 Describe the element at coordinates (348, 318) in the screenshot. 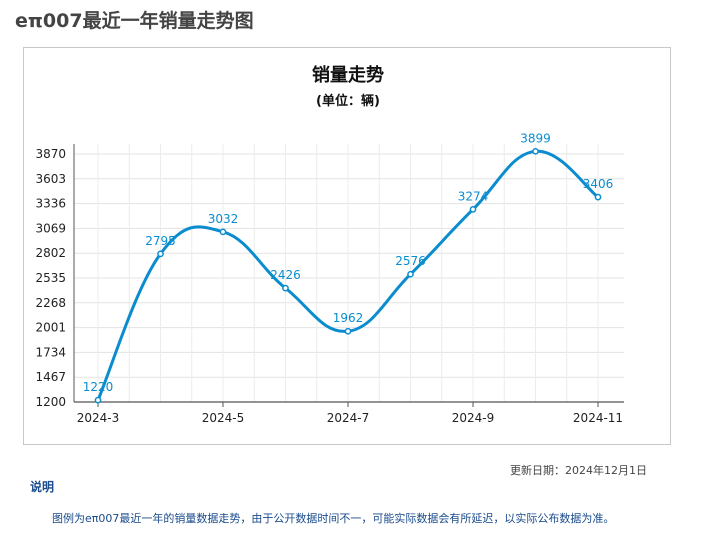

I see `data-label: 1962` at that location.